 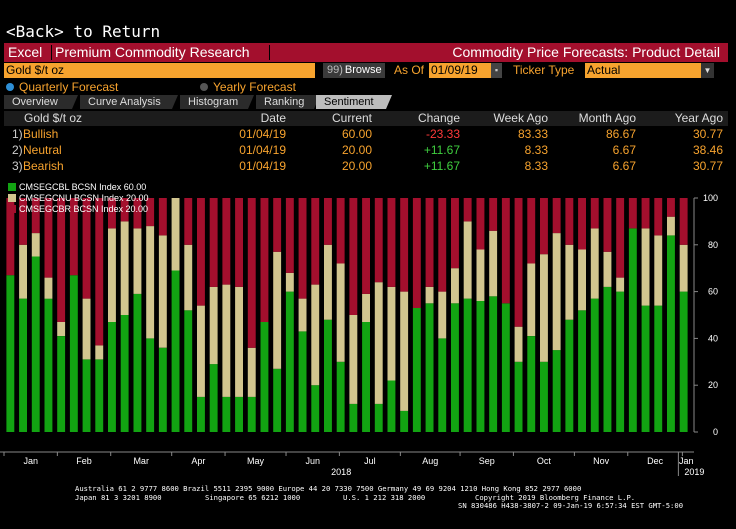 I want to click on tab-curve-analysis: Curve Analysis, so click(x=129, y=102).